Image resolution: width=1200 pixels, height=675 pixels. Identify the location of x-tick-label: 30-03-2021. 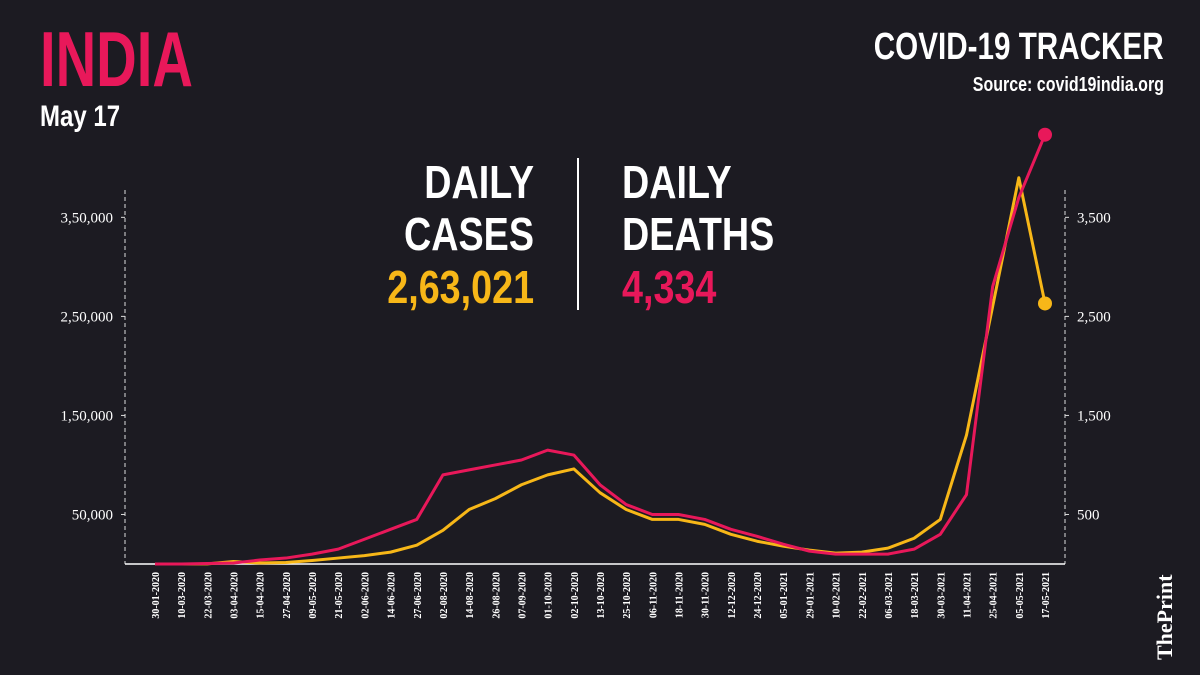
(941, 595).